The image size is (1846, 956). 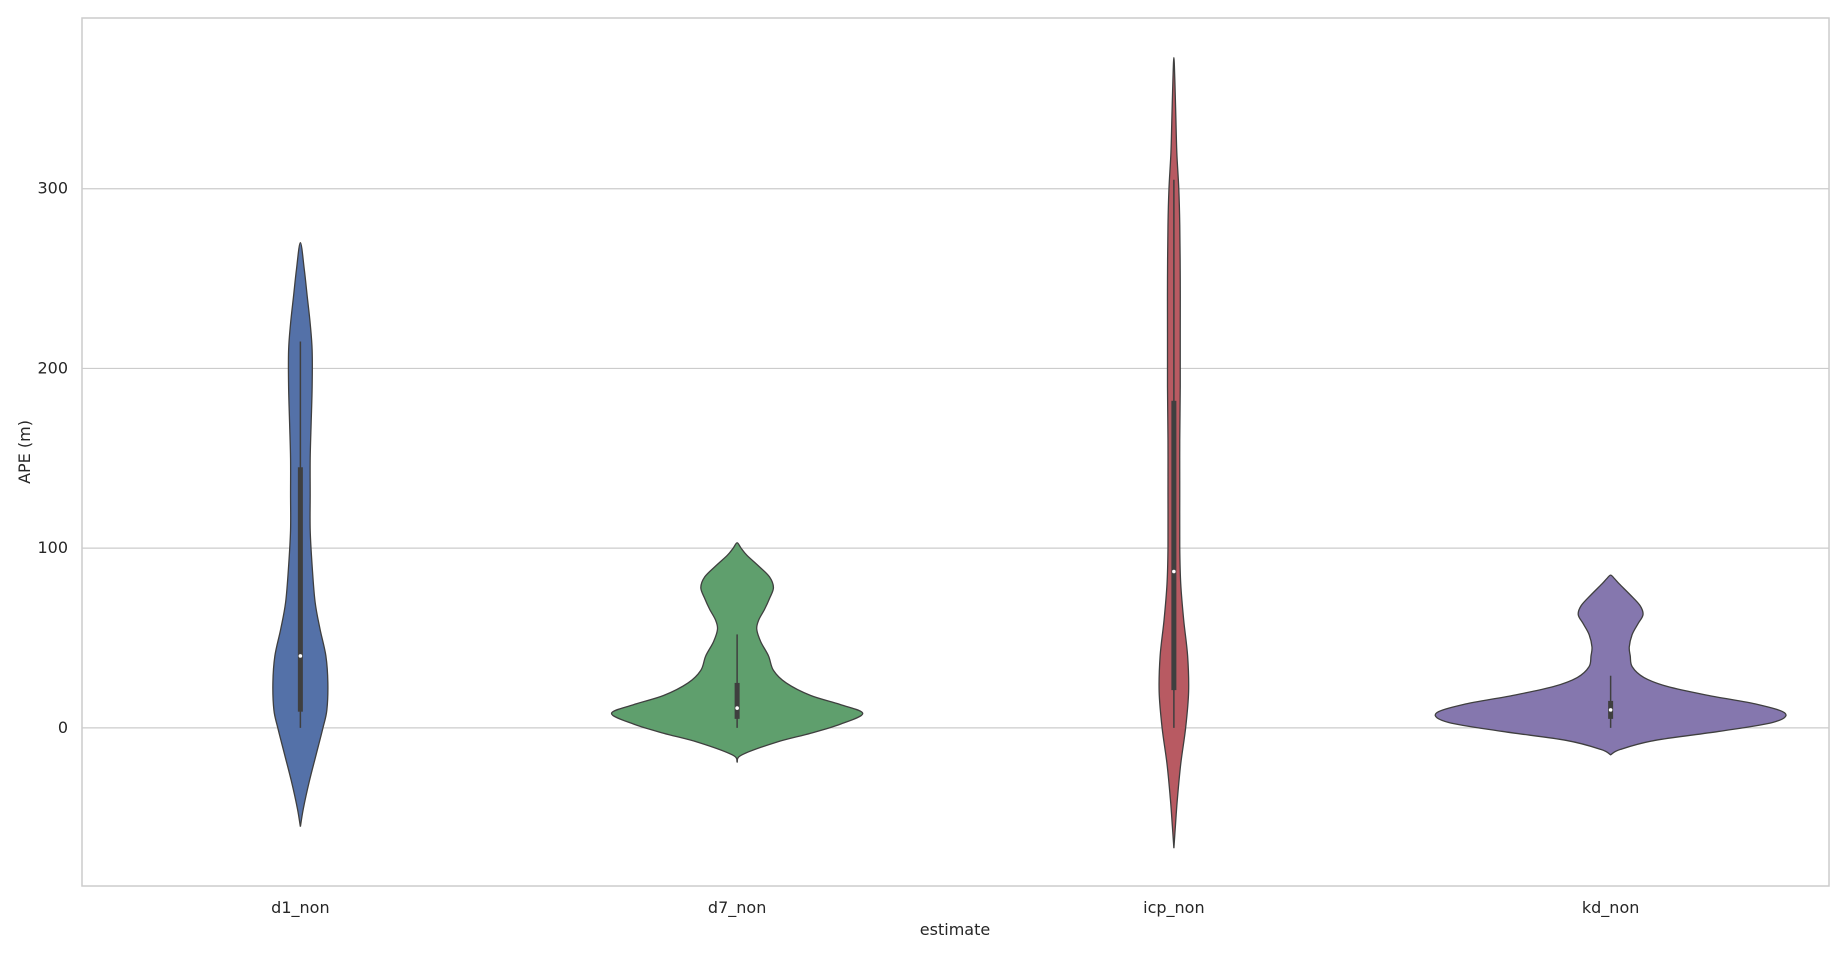 I want to click on y-tick-label: 200, so click(x=52, y=367).